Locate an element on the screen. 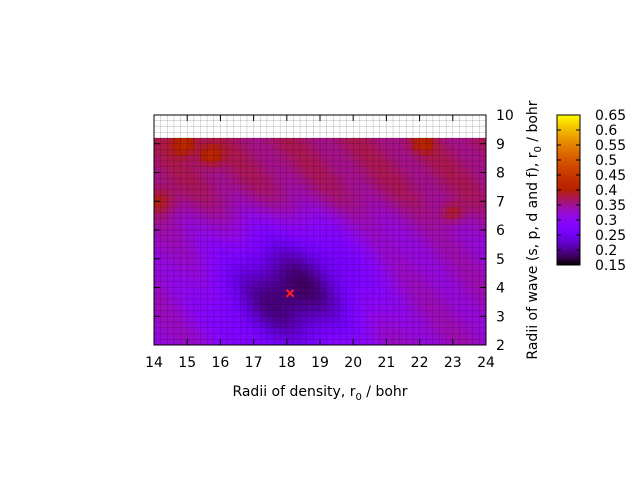  minimum-marker is located at coordinates (290, 293).